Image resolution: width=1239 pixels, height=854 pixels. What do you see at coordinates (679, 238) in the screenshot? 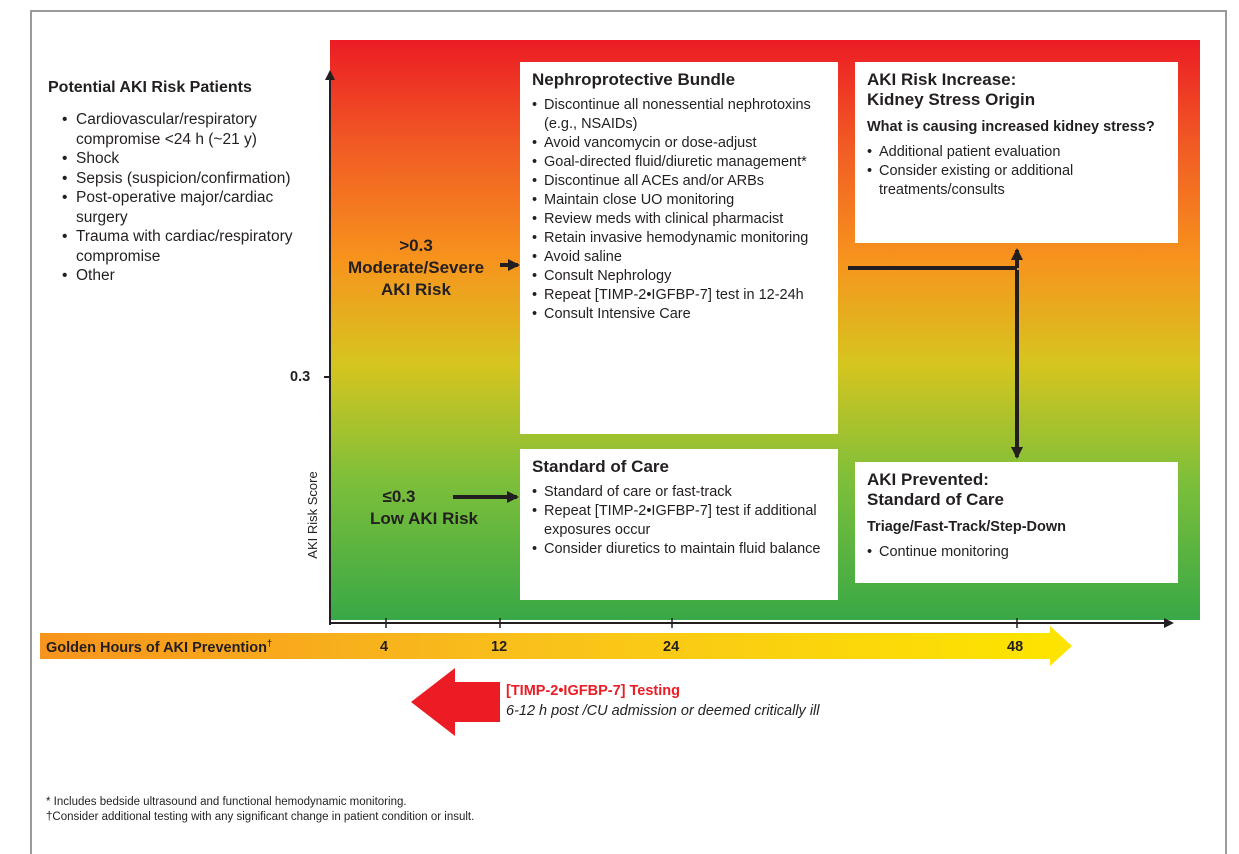
I see `nephro-item: Retain invasive hemodynamic monitoring` at bounding box center [679, 238].